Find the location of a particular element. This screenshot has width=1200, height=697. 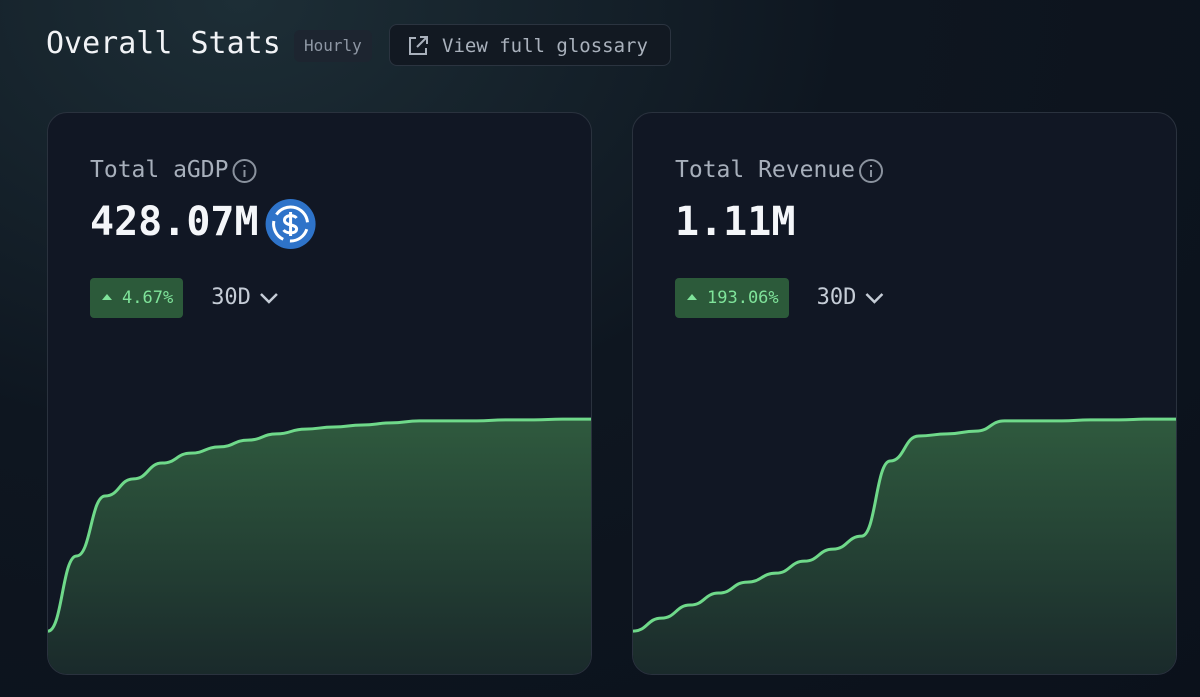

usdc-dollar is located at coordinates (290, 224).